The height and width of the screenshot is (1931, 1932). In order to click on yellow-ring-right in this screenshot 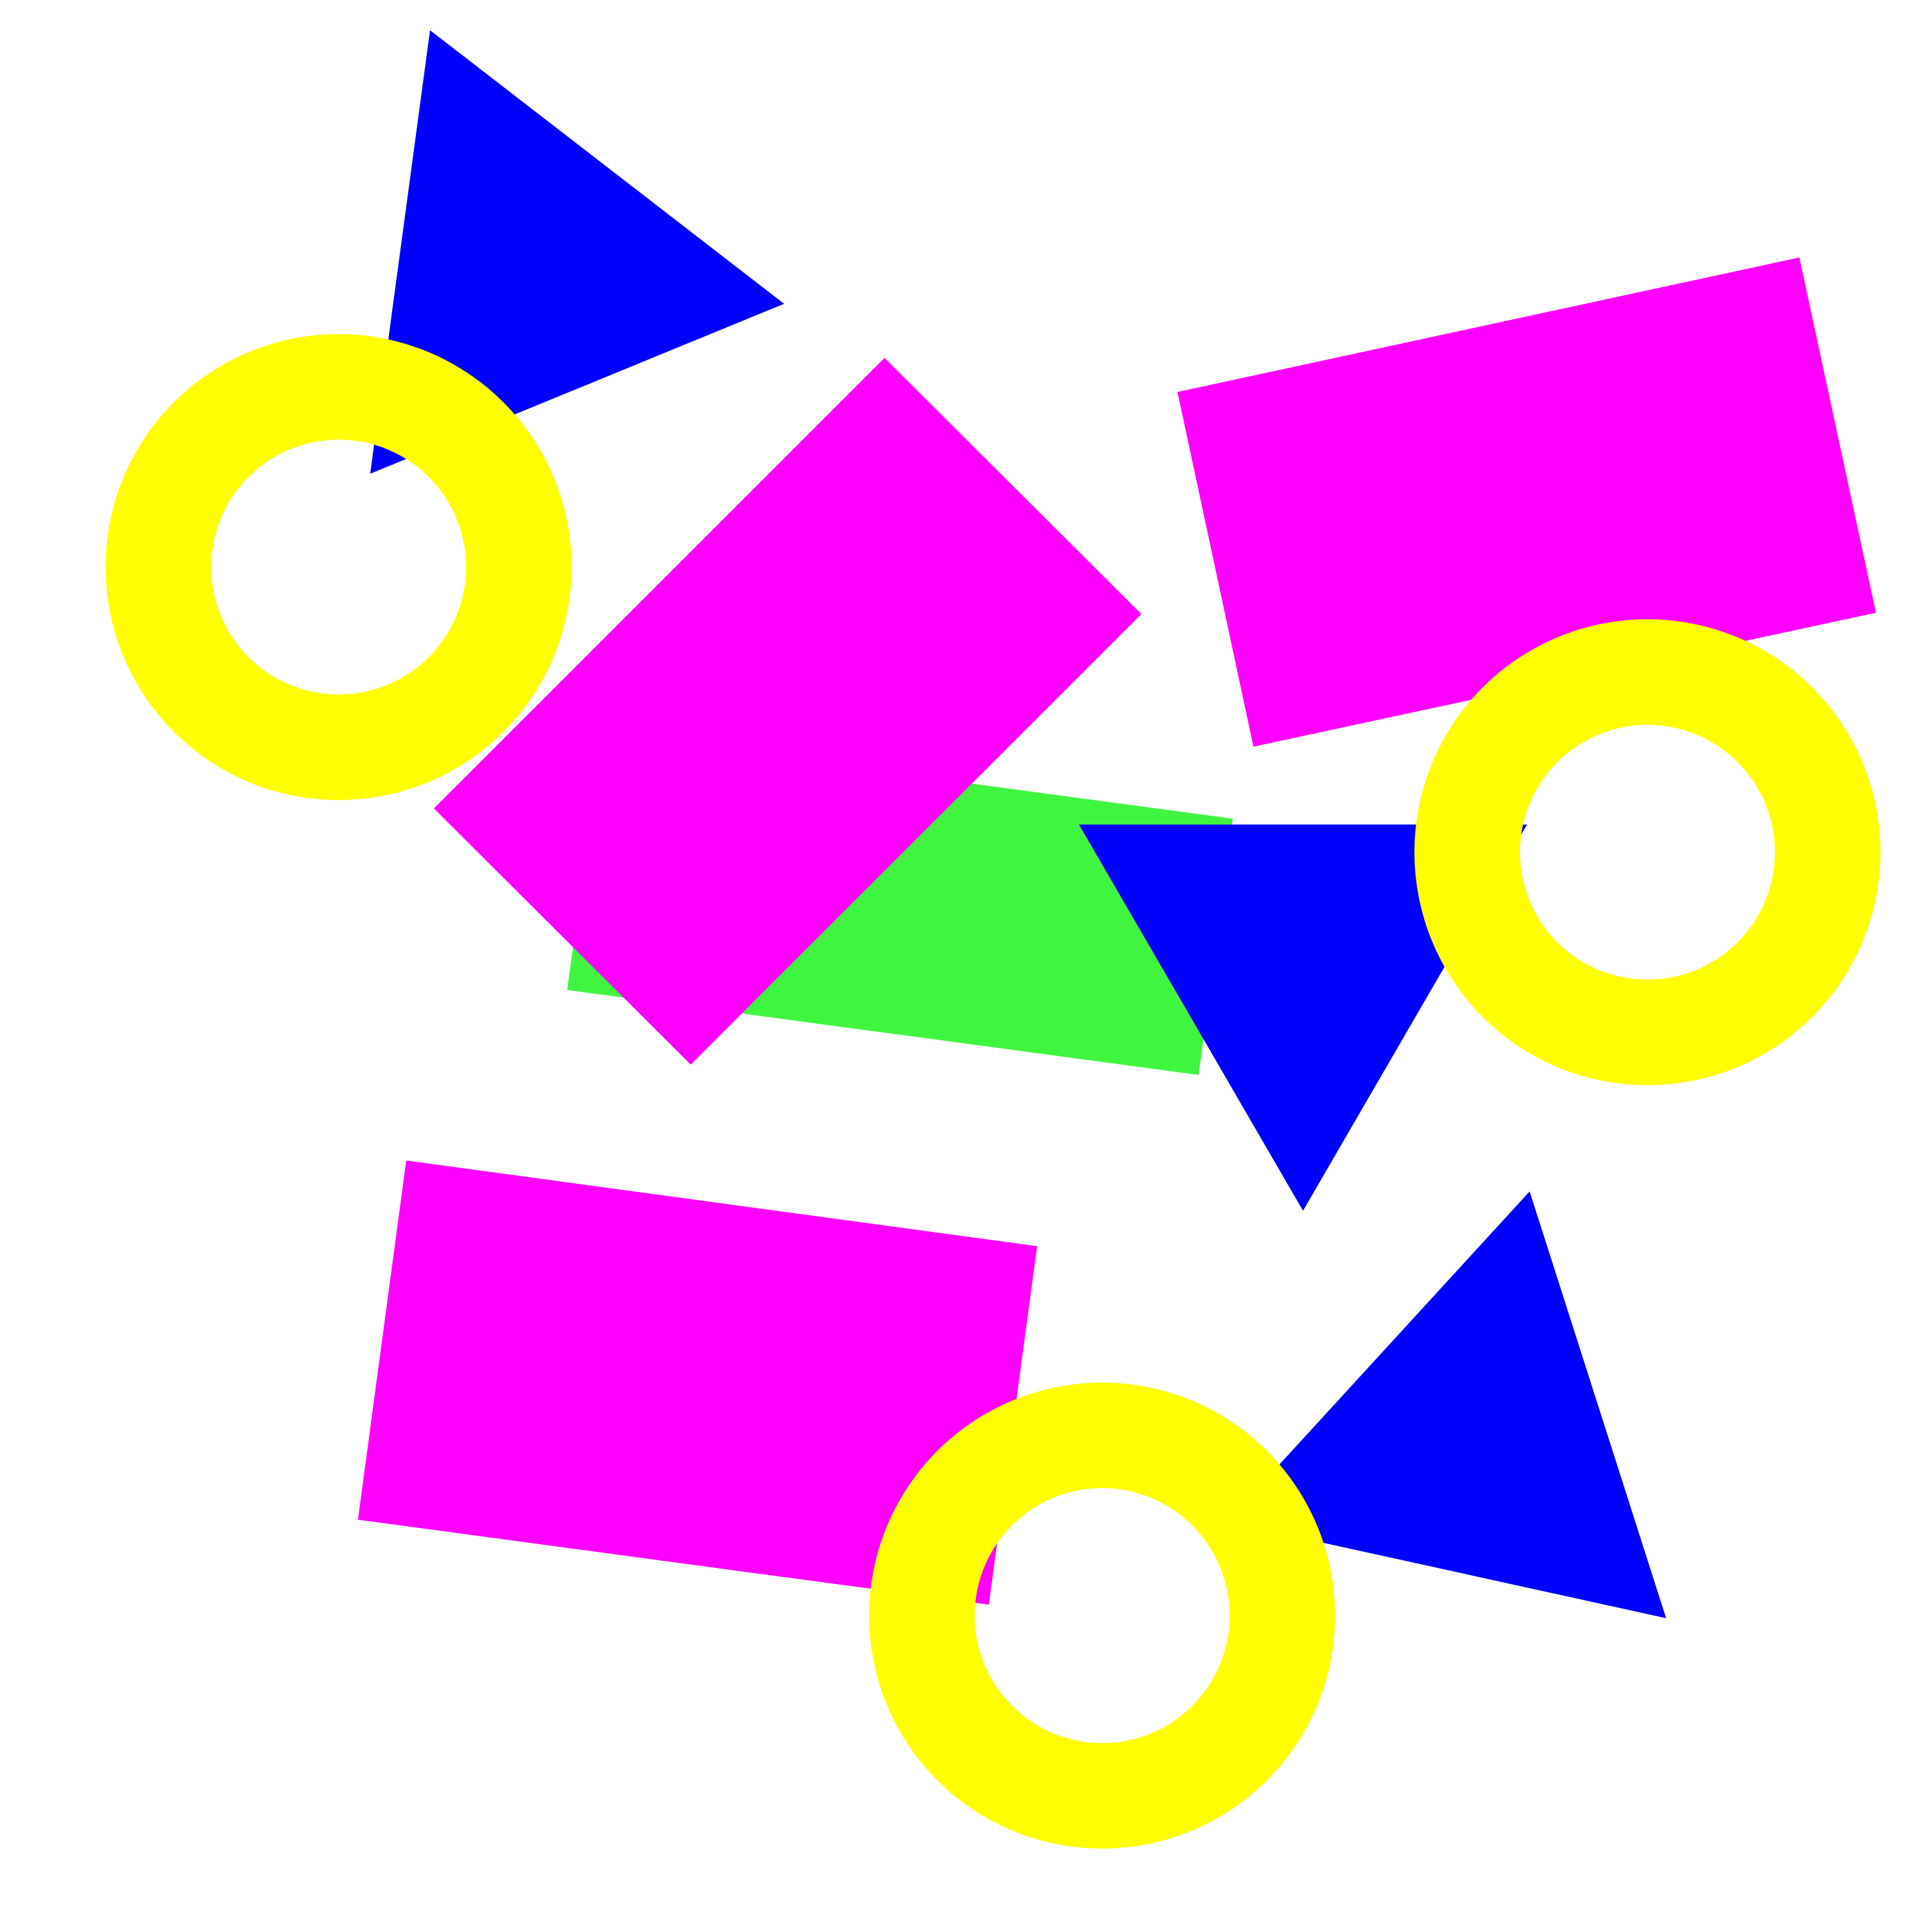, I will do `click(1647, 852)`.